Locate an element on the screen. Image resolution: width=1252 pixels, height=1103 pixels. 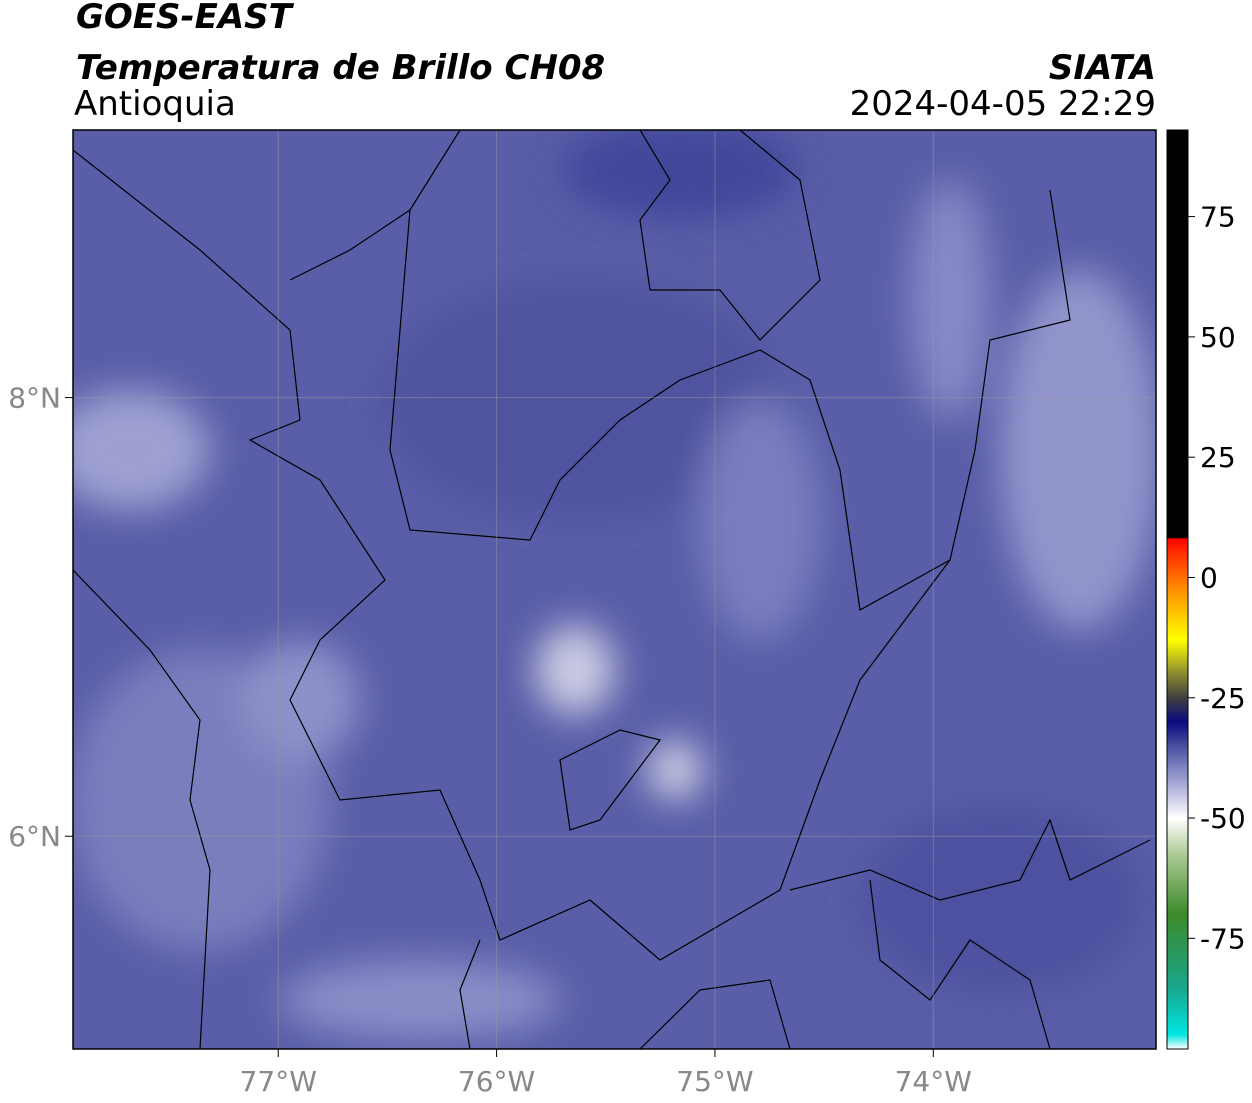
region: Antioquia is located at coordinates (155, 104).